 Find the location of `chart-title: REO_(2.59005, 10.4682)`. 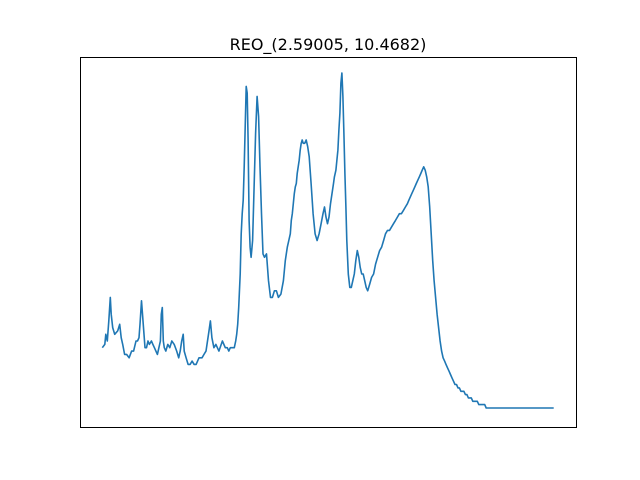

chart-title: REO_(2.59005, 10.4682) is located at coordinates (328, 45).